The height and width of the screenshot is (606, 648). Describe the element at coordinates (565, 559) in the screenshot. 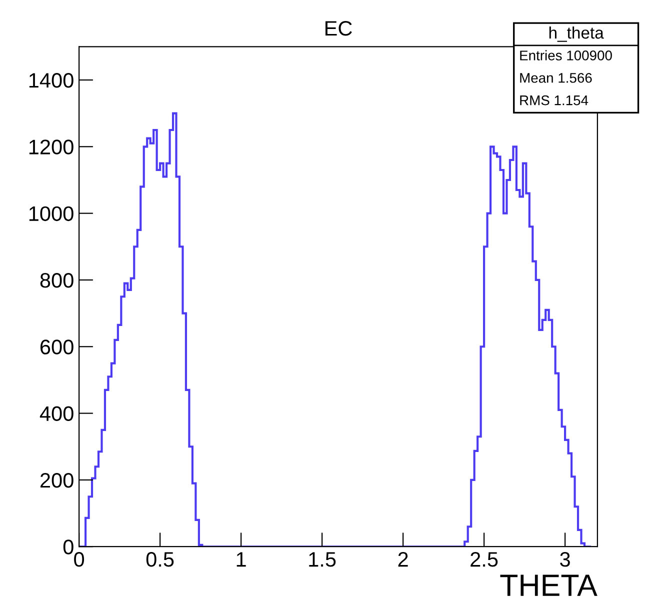

I see `x-tick-label: 3` at that location.